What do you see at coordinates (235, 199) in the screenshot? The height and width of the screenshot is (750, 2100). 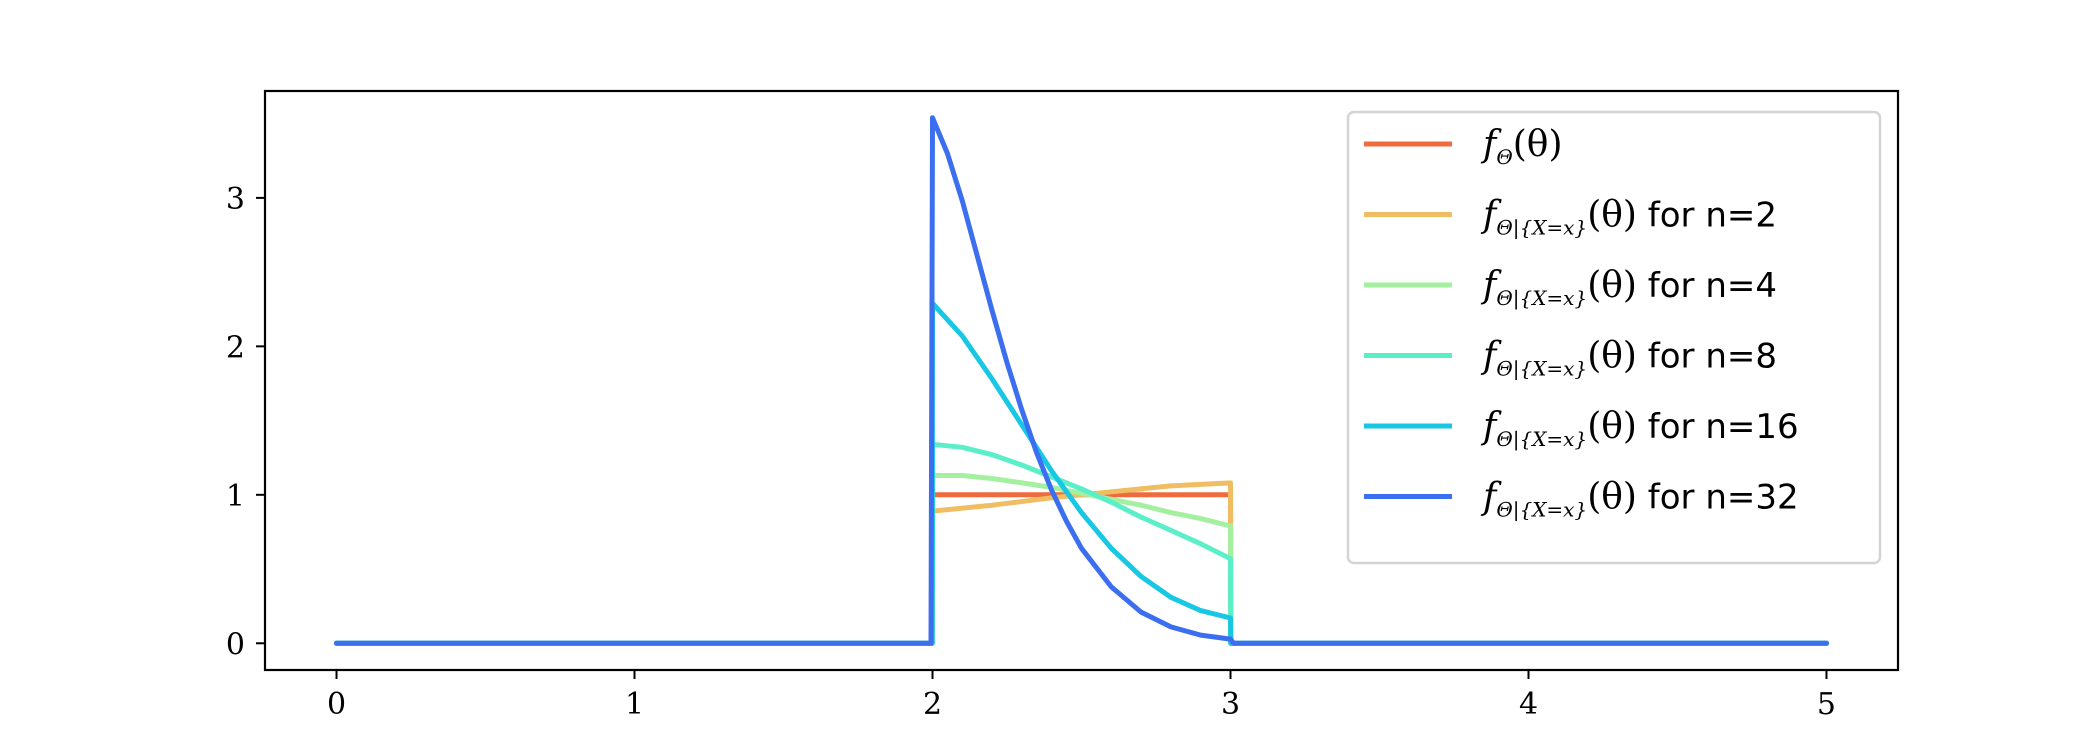 I see `y-tick-label: 3` at bounding box center [235, 199].